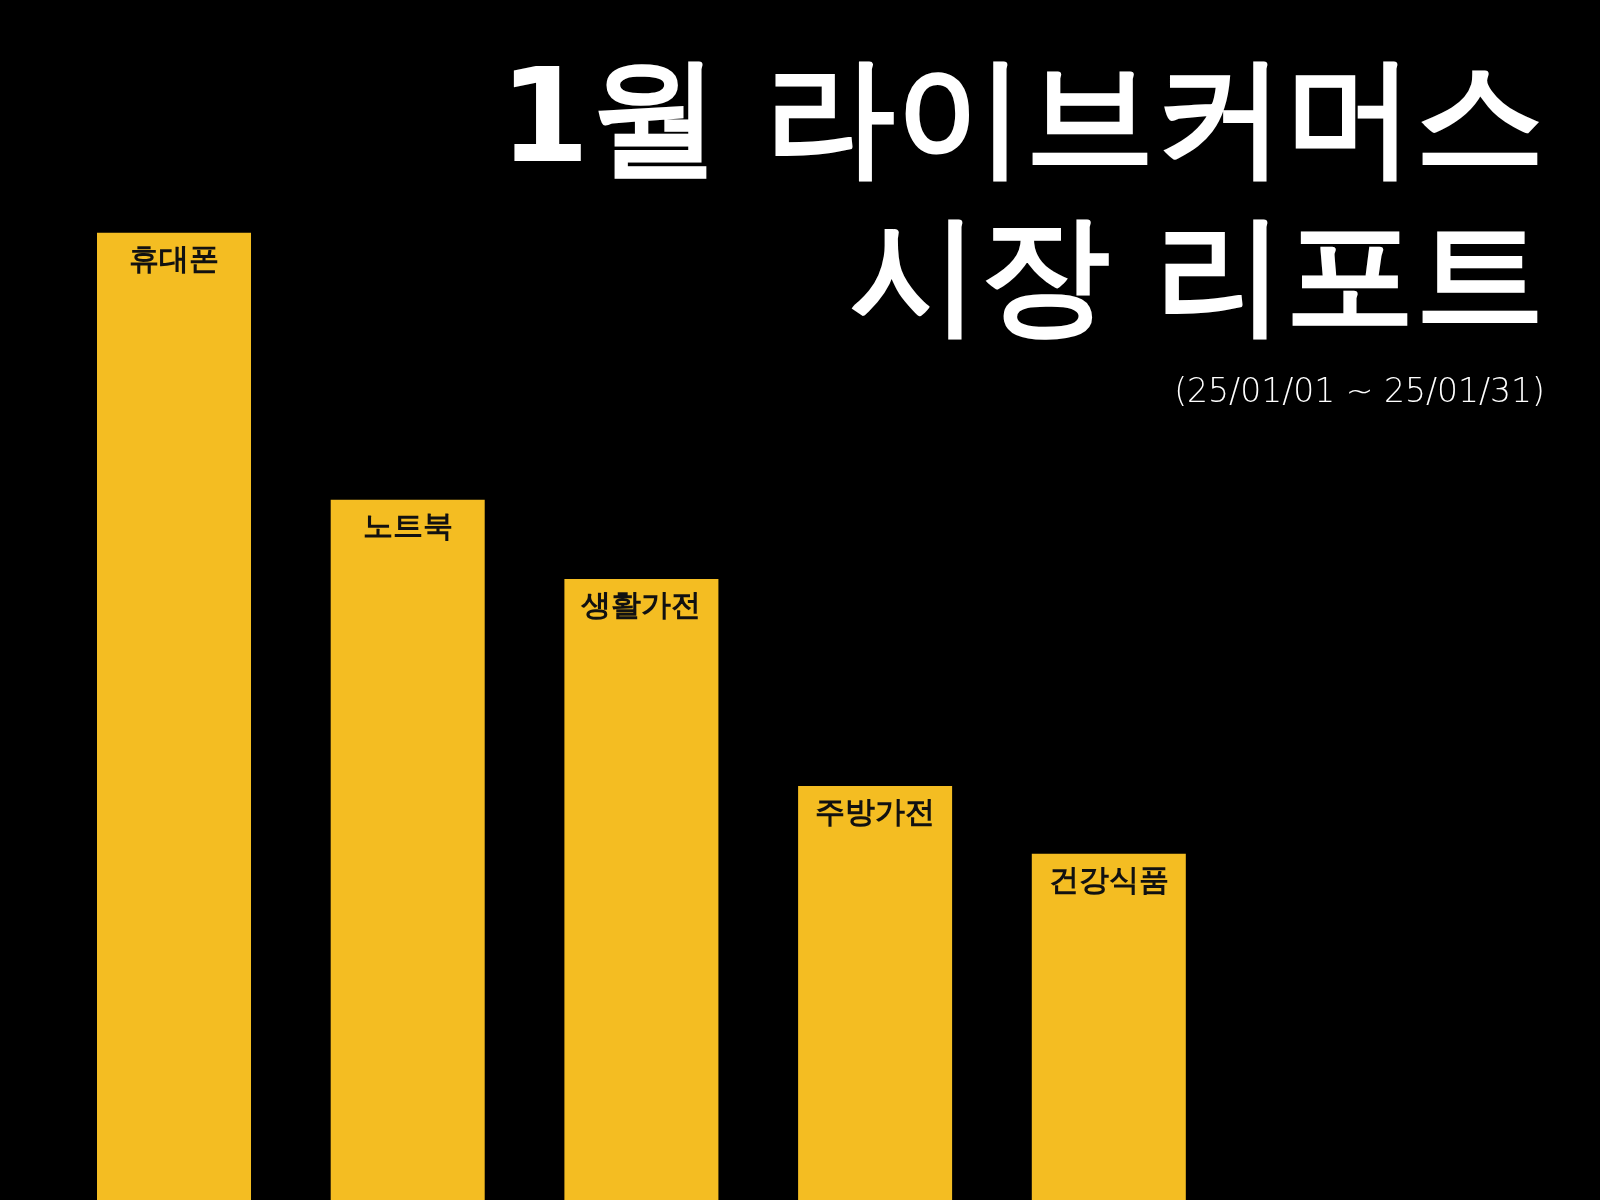 The width and height of the screenshot is (1600, 1200). I want to click on x-tick-label: 노트북, so click(407, 525).